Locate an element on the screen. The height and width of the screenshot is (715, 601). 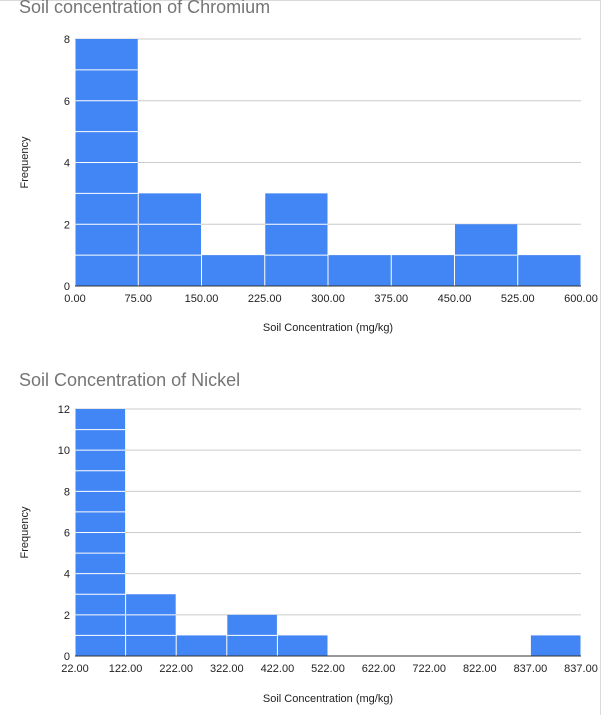
x-tick-label: 525.00 is located at coordinates (518, 299).